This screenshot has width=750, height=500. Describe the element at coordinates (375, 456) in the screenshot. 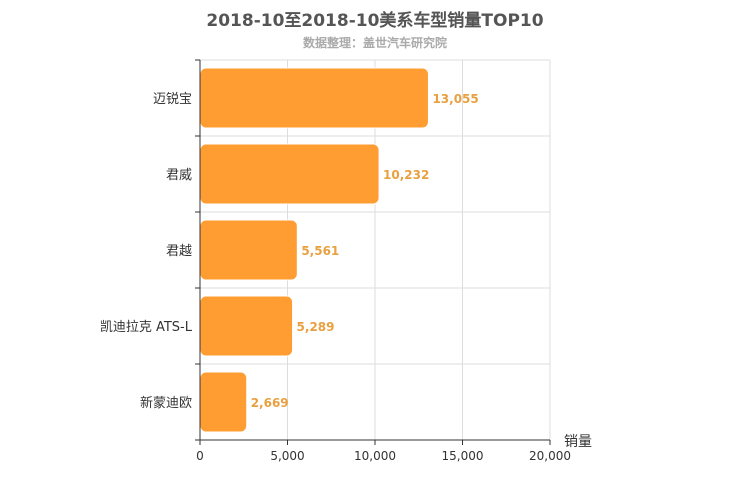

I see `x-tick-label: 10,000` at that location.